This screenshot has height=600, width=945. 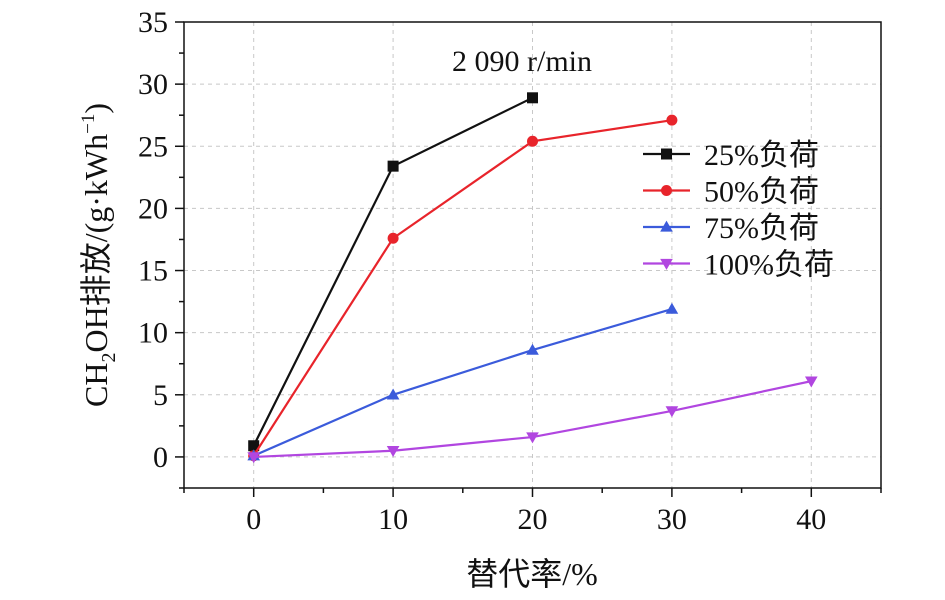 What do you see at coordinates (153, 271) in the screenshot?
I see `y-tick-label: 15` at bounding box center [153, 271].